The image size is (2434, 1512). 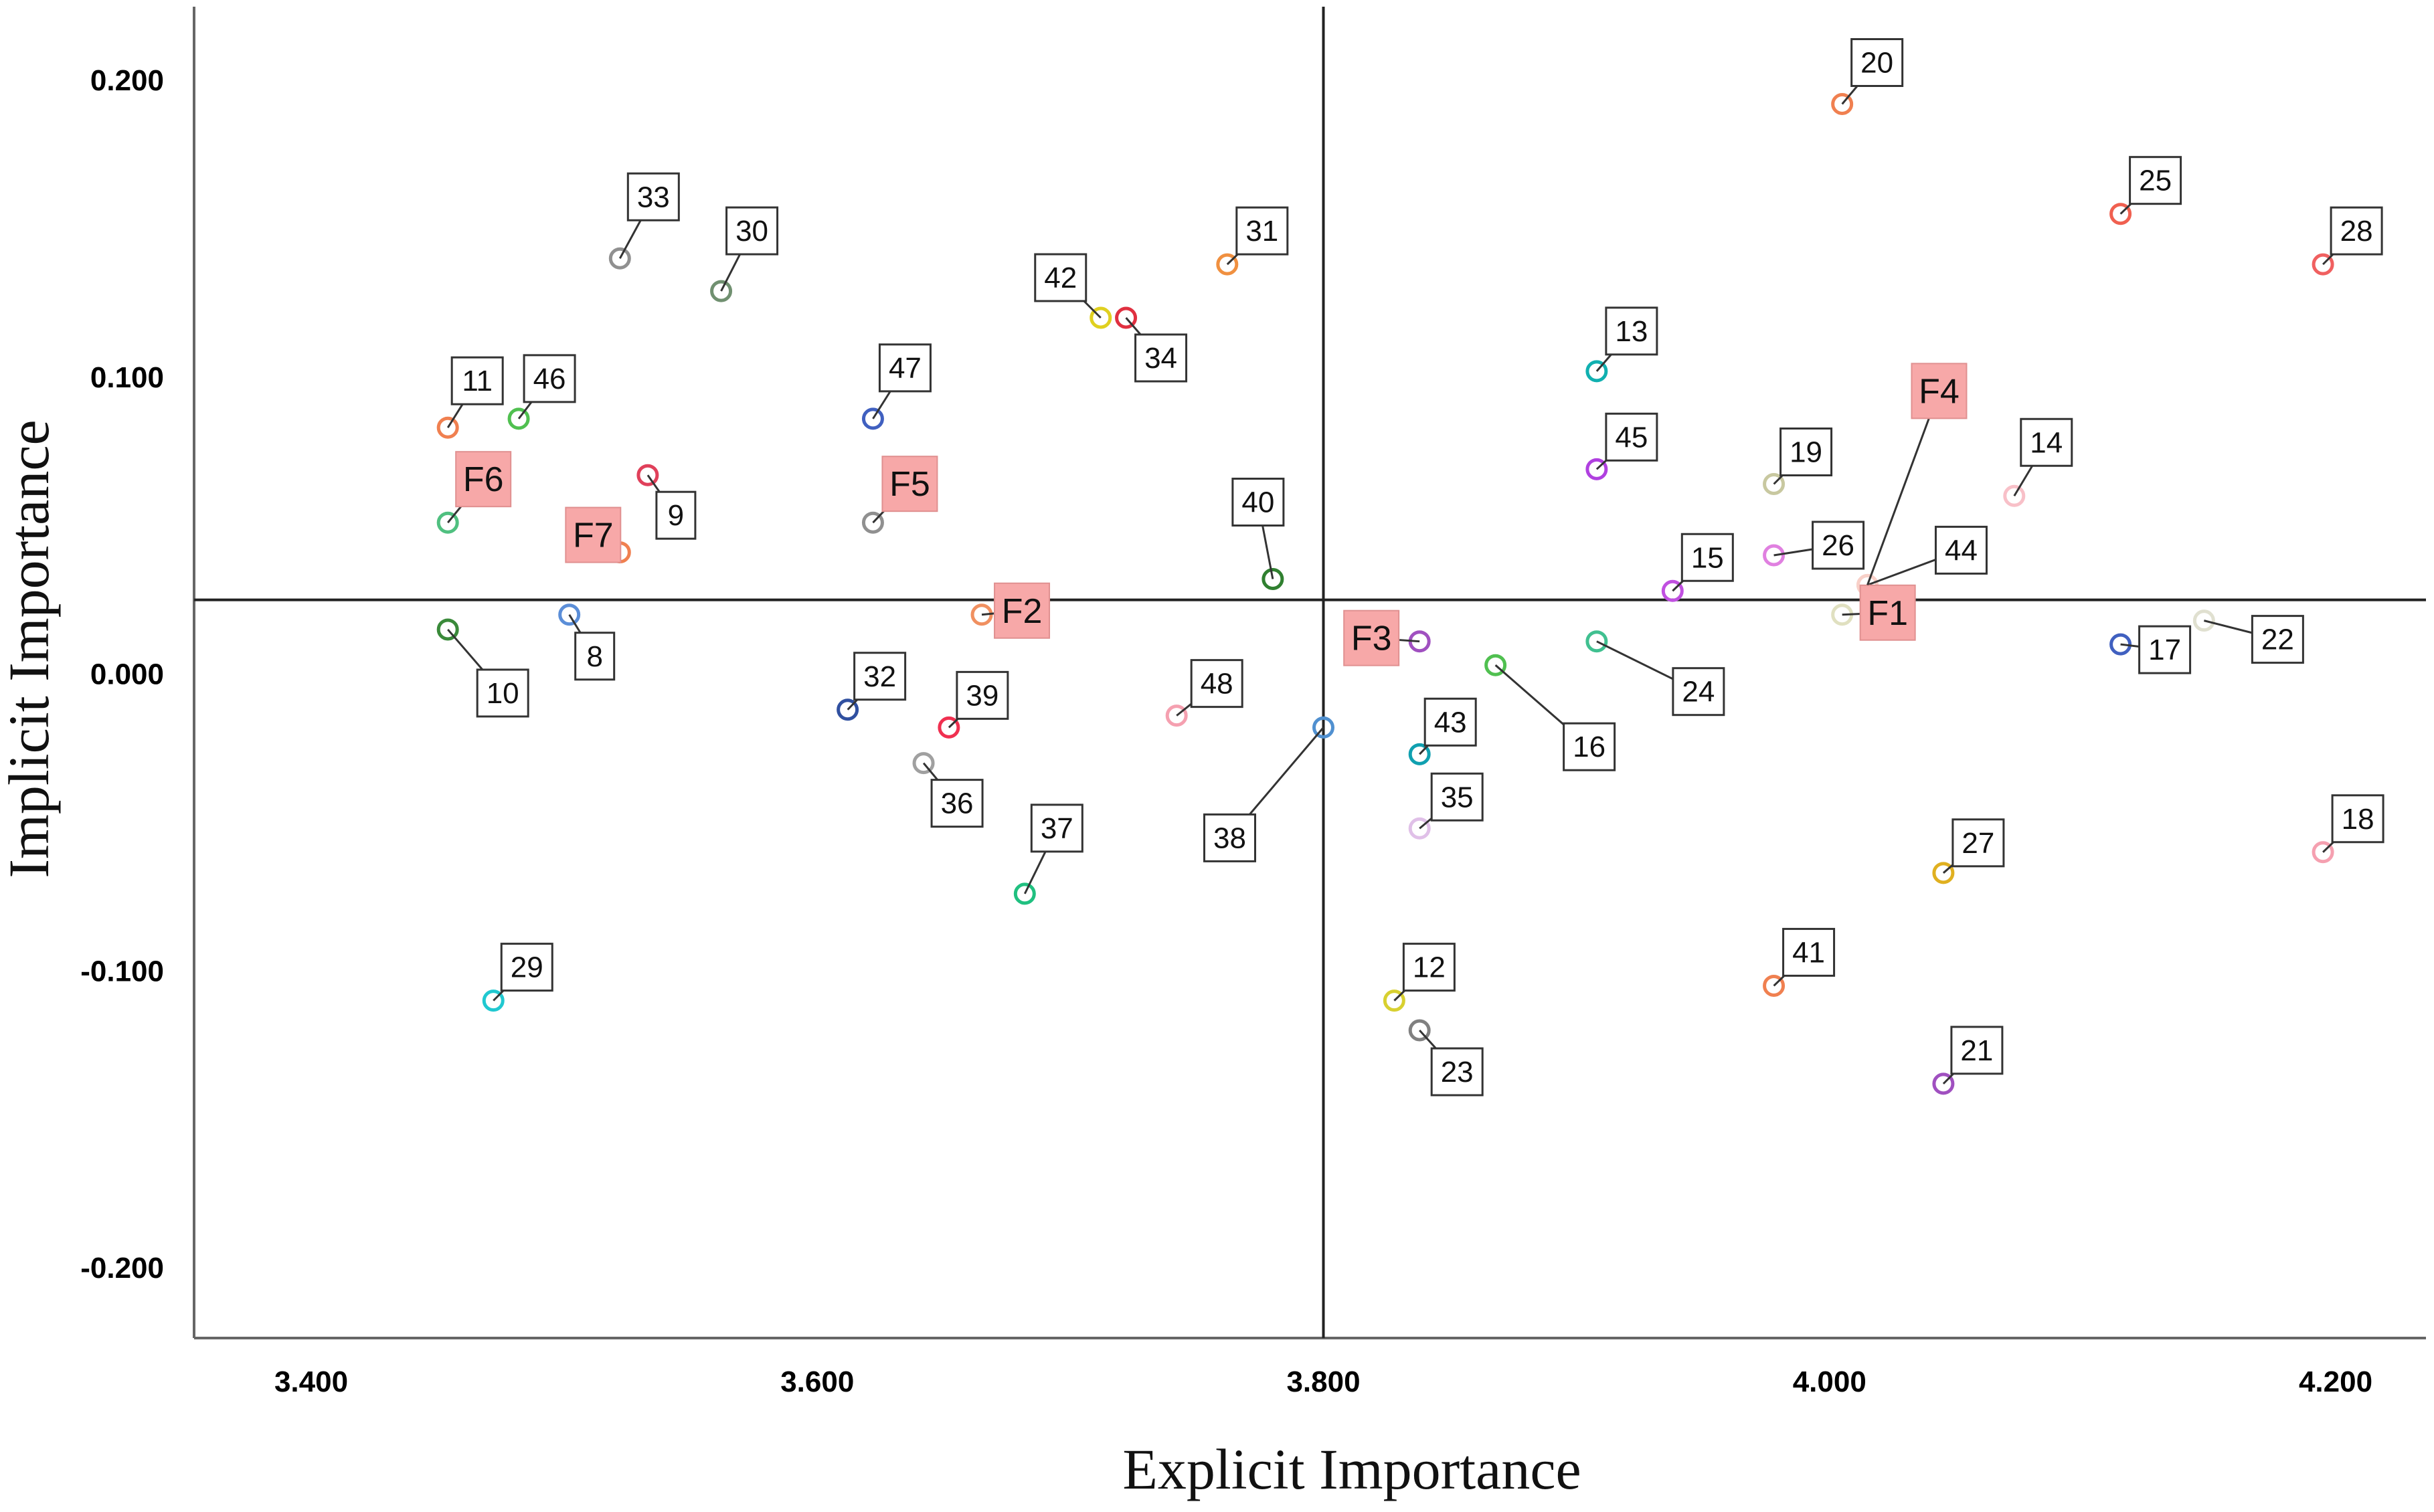 I want to click on factor-label: F7, so click(x=593, y=535).